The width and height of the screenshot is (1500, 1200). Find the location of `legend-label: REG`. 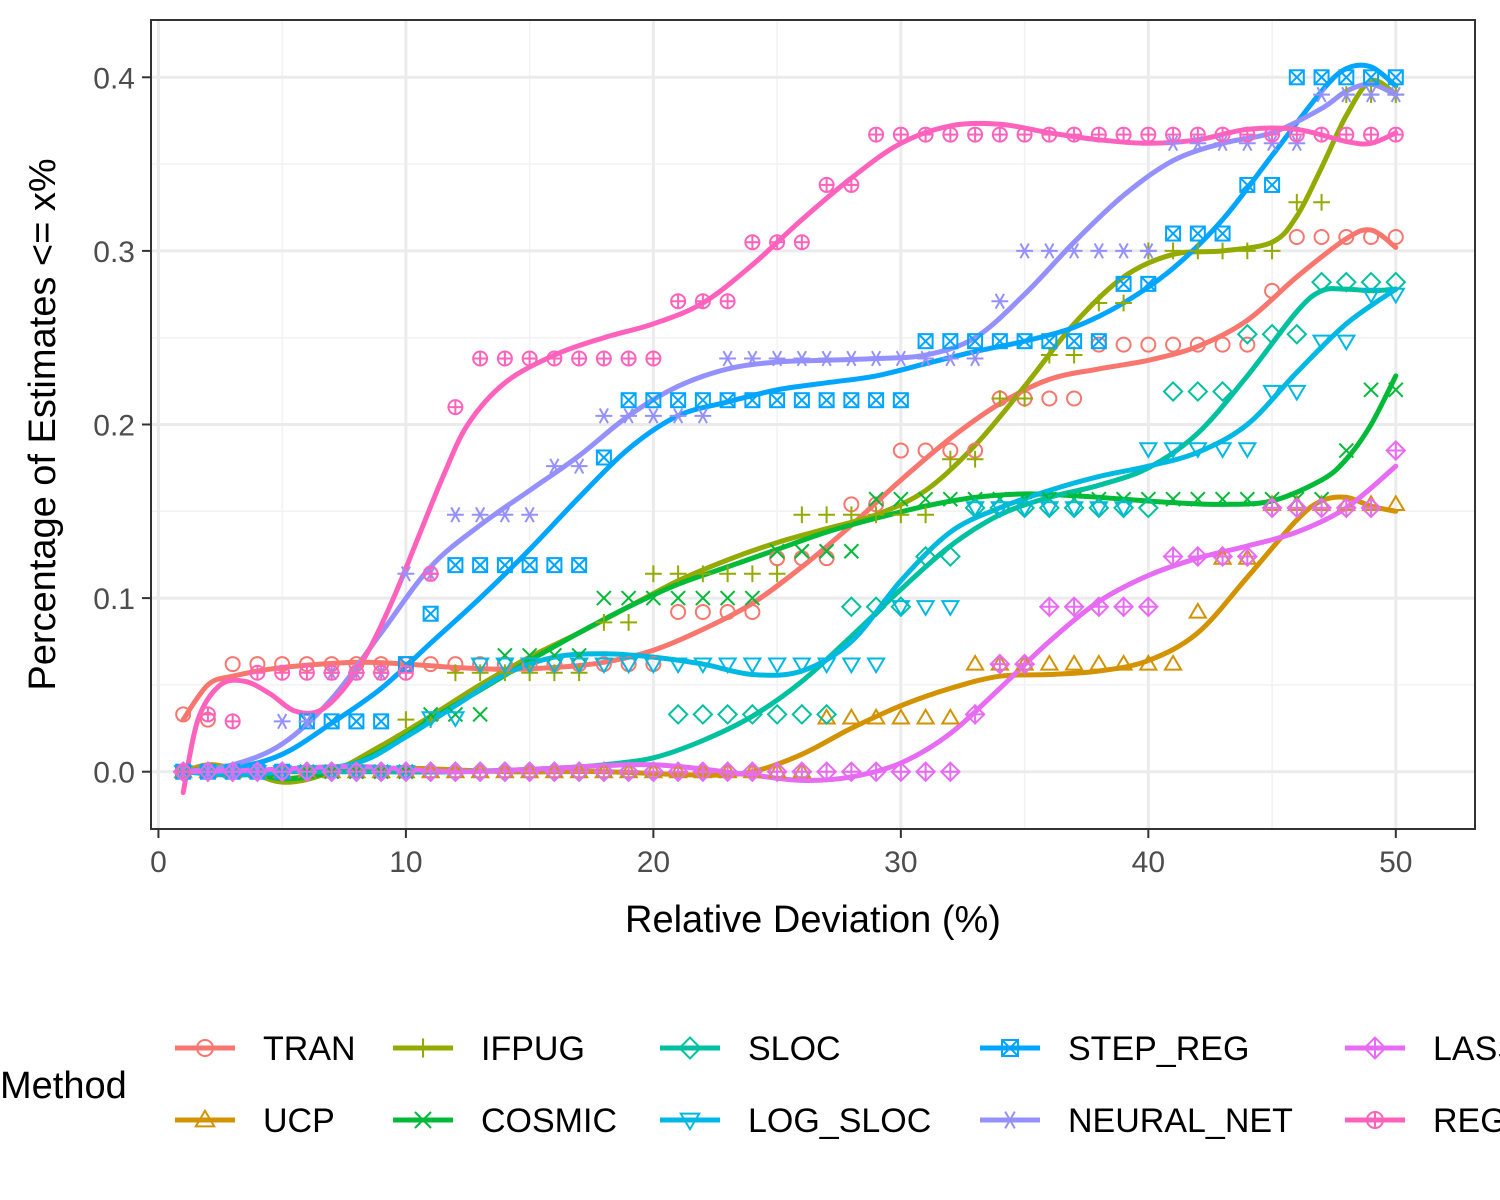

legend-label: REG is located at coordinates (1466, 1121).